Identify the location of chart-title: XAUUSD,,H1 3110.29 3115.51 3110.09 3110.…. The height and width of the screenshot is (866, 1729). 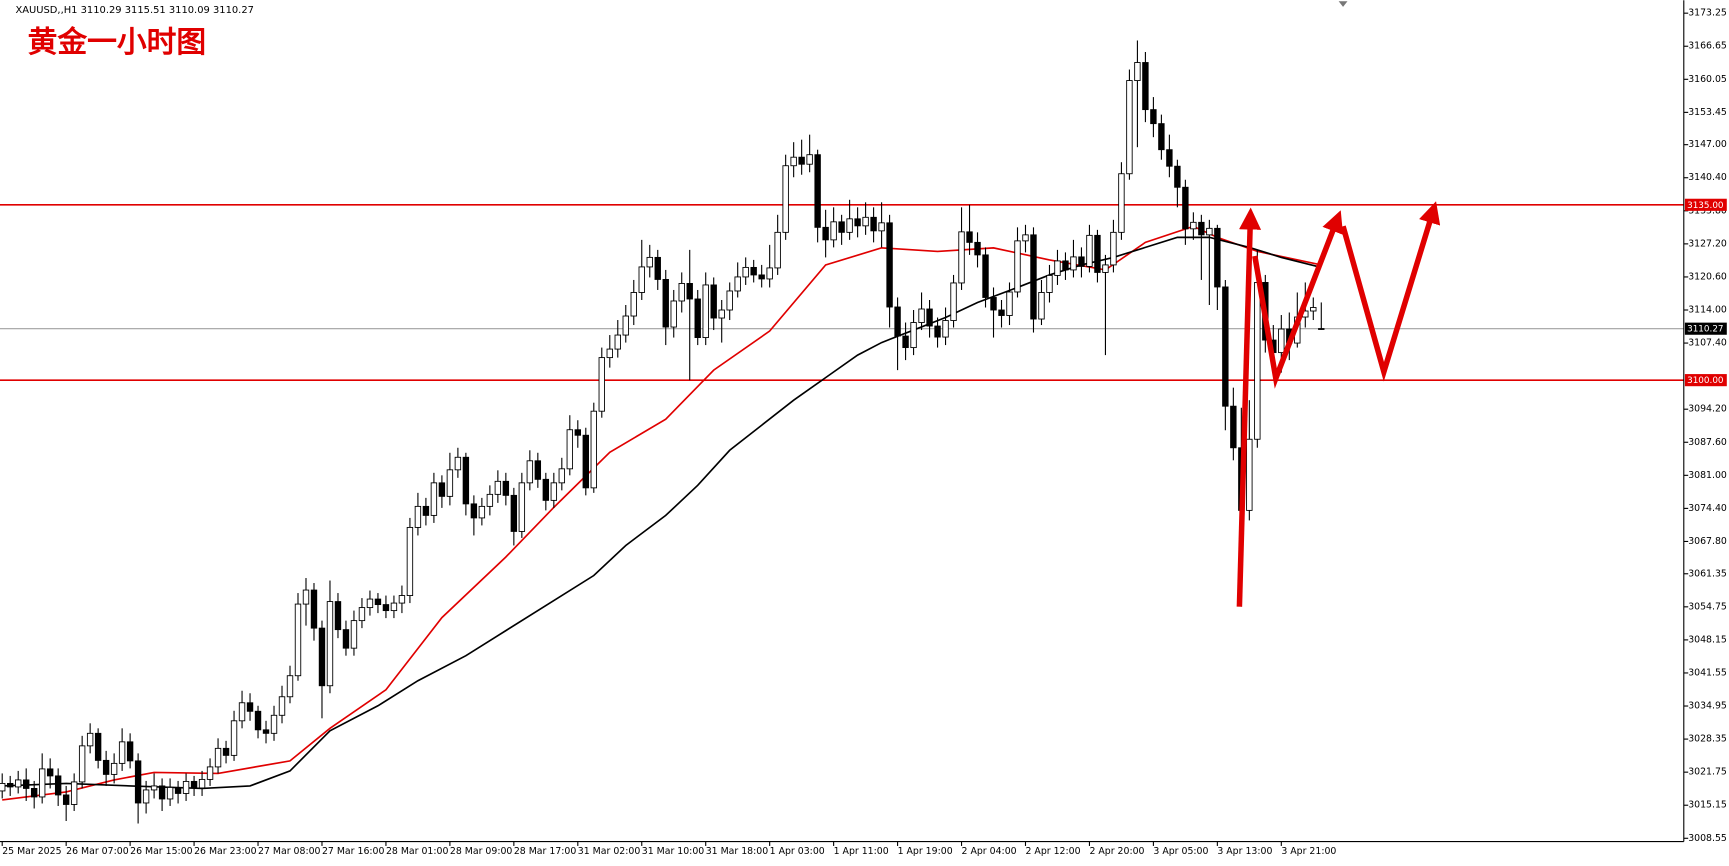
(134, 10).